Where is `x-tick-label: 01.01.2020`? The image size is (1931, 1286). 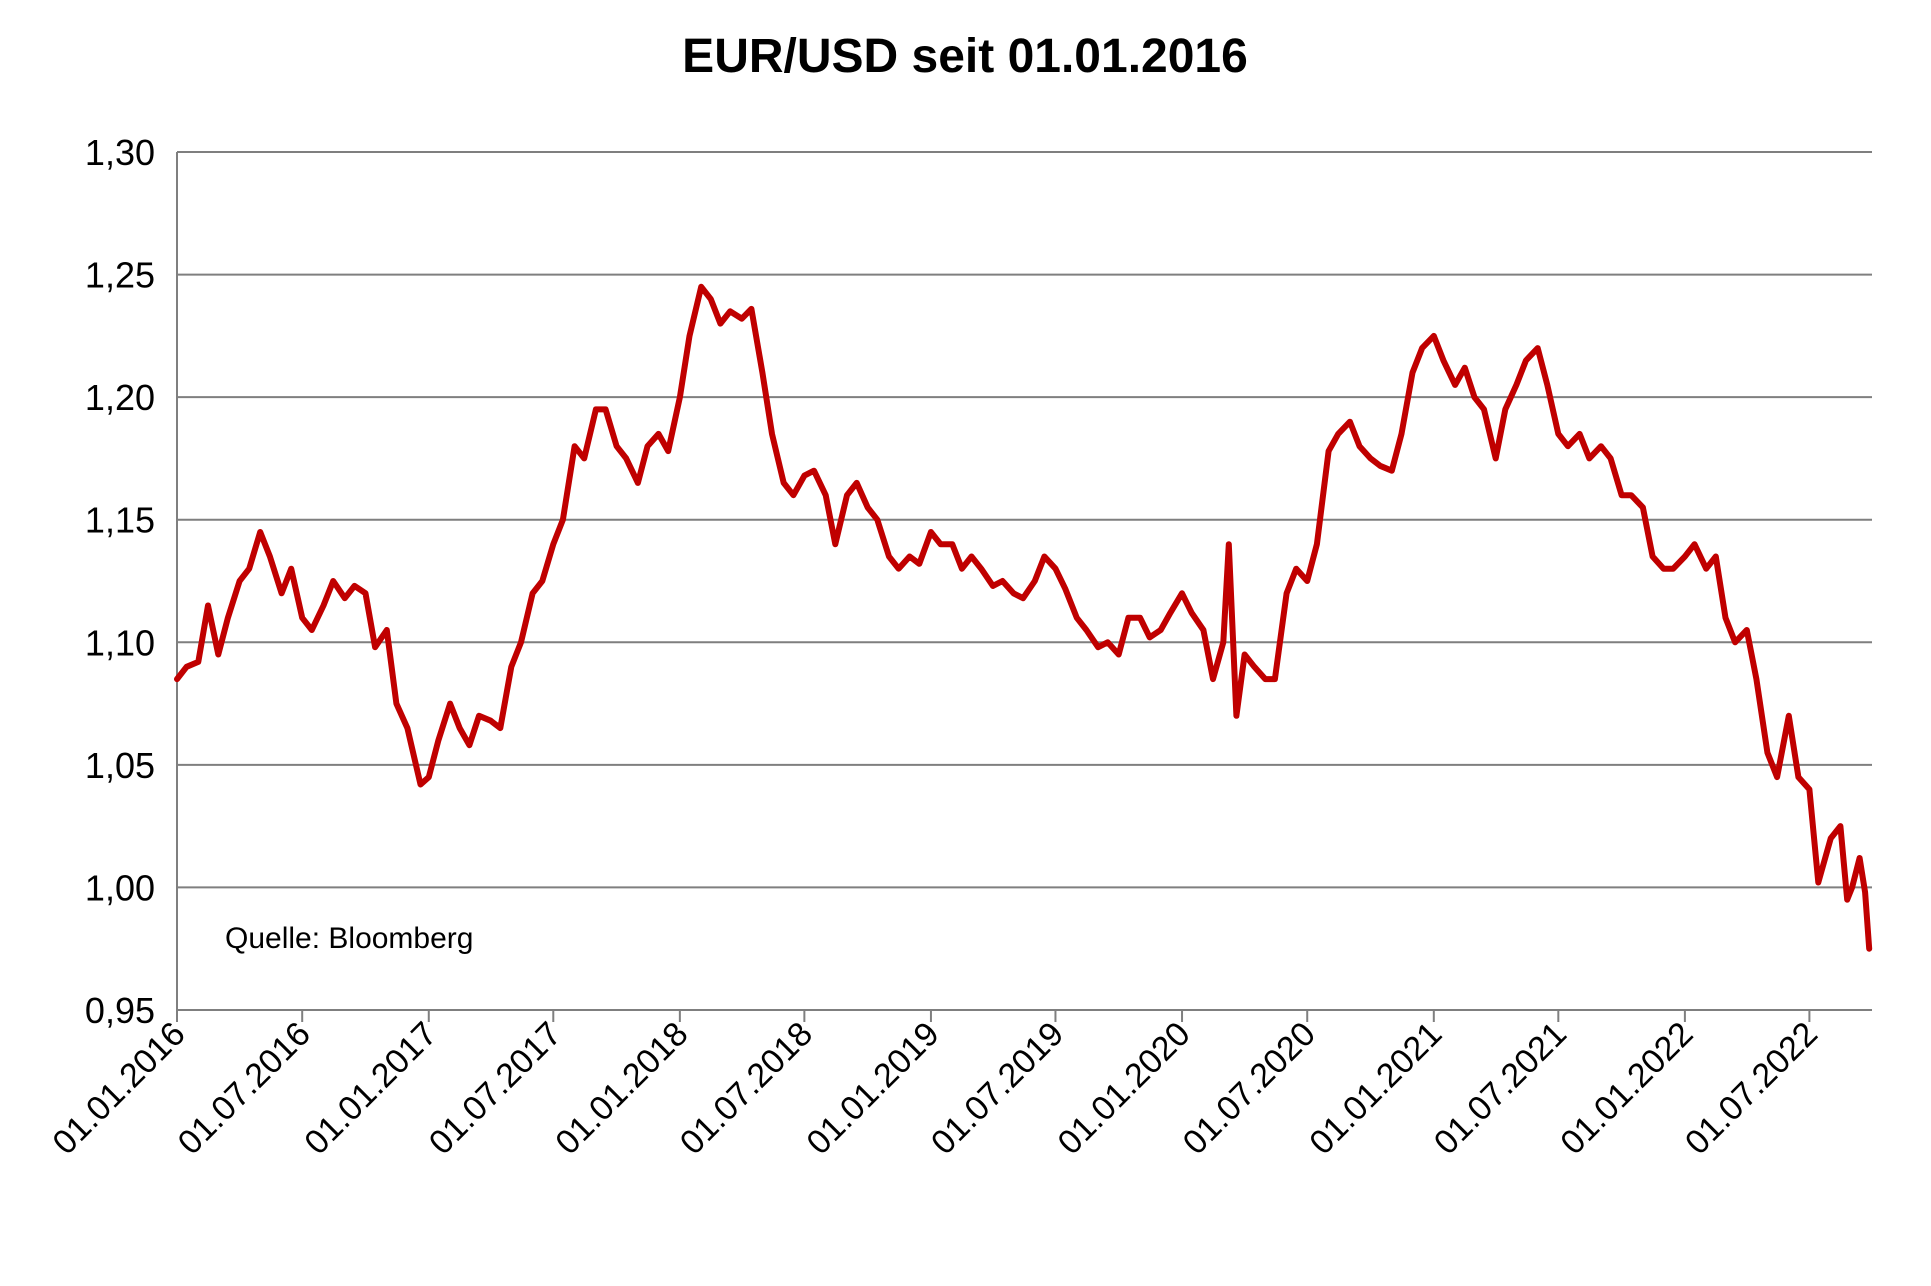
x-tick-label: 01.01.2020 is located at coordinates (1123, 1088).